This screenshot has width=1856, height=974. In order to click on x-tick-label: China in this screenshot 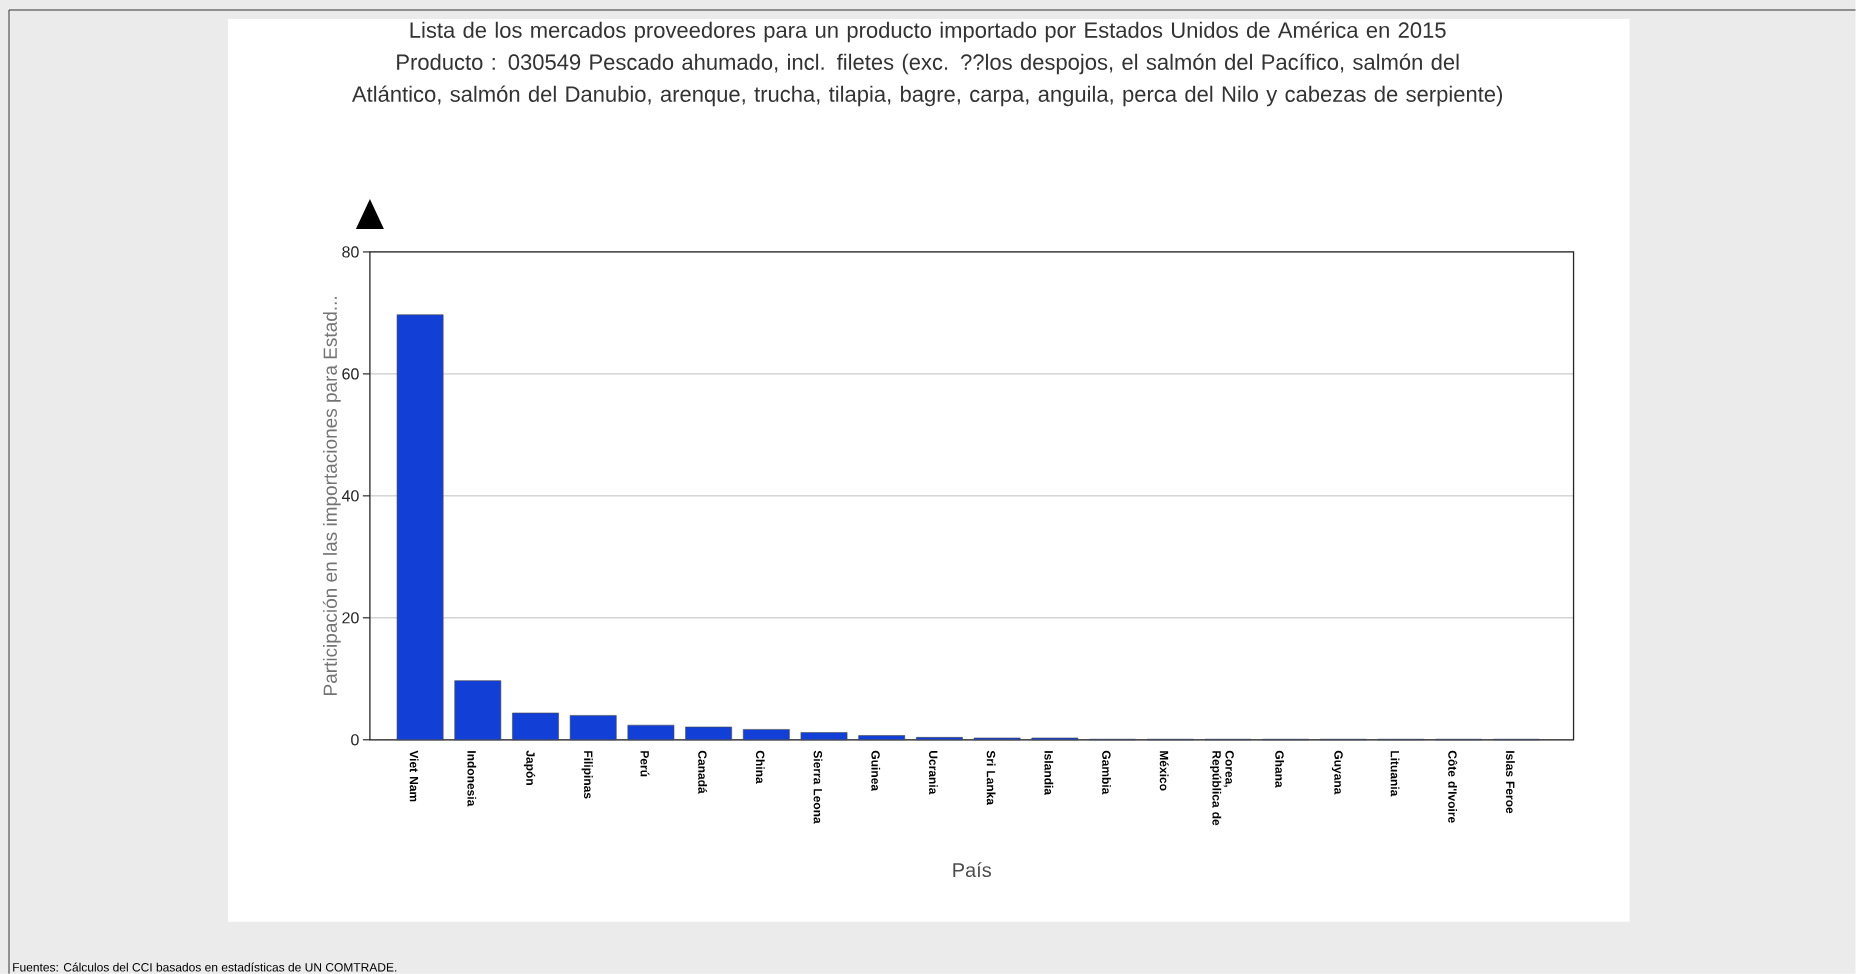, I will do `click(760, 767)`.